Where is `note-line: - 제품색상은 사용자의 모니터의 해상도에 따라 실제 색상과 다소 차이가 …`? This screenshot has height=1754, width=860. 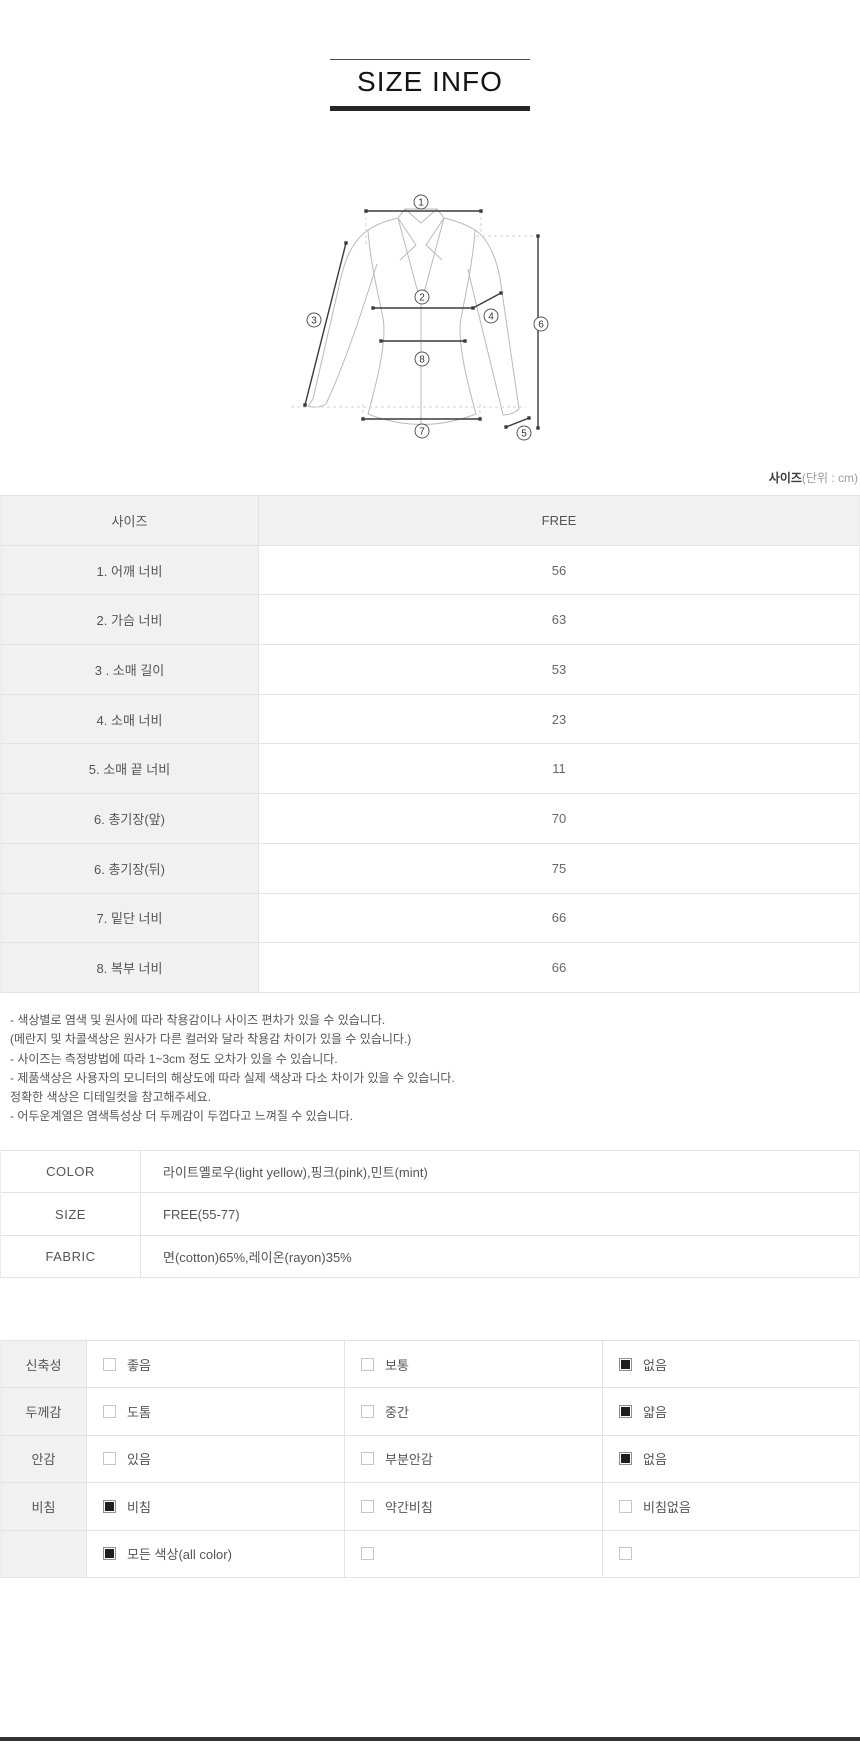
note-line: - 제품색상은 사용자의 모니터의 해상도에 따라 실제 색상과 다소 차이가 … is located at coordinates (232, 1077).